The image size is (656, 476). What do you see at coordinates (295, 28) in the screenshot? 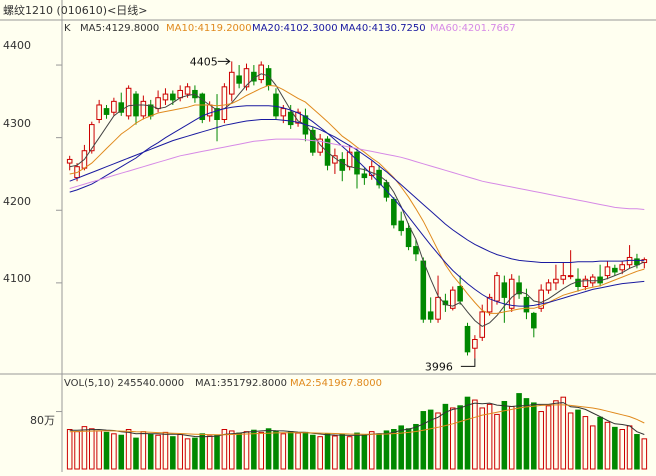
I see `legend-ma20: MA20:4102.3000` at bounding box center [295, 28].